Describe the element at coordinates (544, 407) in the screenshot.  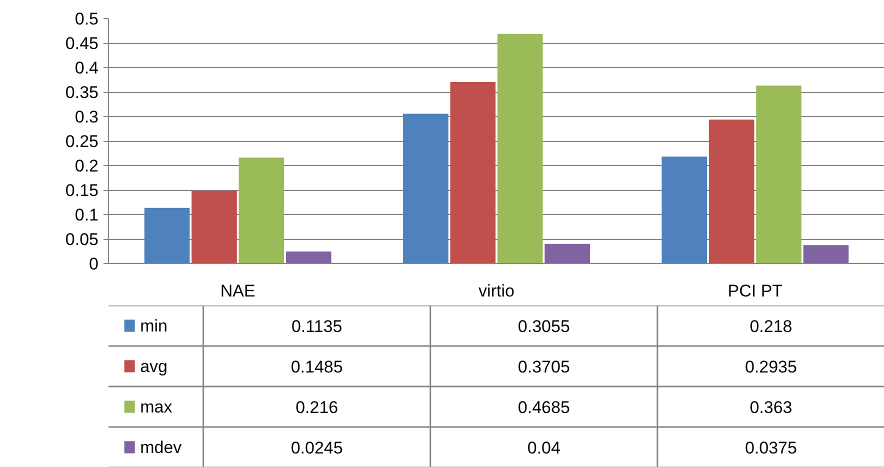
I see `data-label: 0.4685` at that location.